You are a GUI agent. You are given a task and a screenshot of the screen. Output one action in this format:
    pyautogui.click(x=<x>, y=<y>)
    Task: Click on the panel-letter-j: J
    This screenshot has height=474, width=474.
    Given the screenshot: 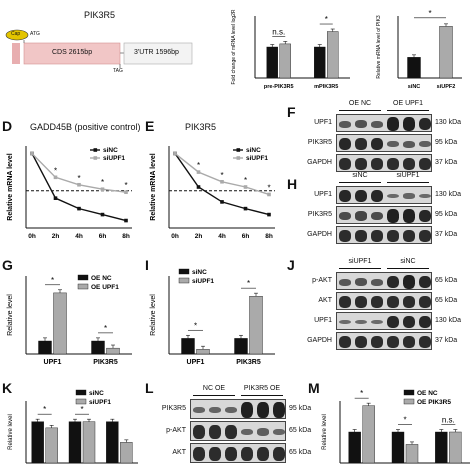 What is the action you would take?
    pyautogui.click(x=291, y=265)
    